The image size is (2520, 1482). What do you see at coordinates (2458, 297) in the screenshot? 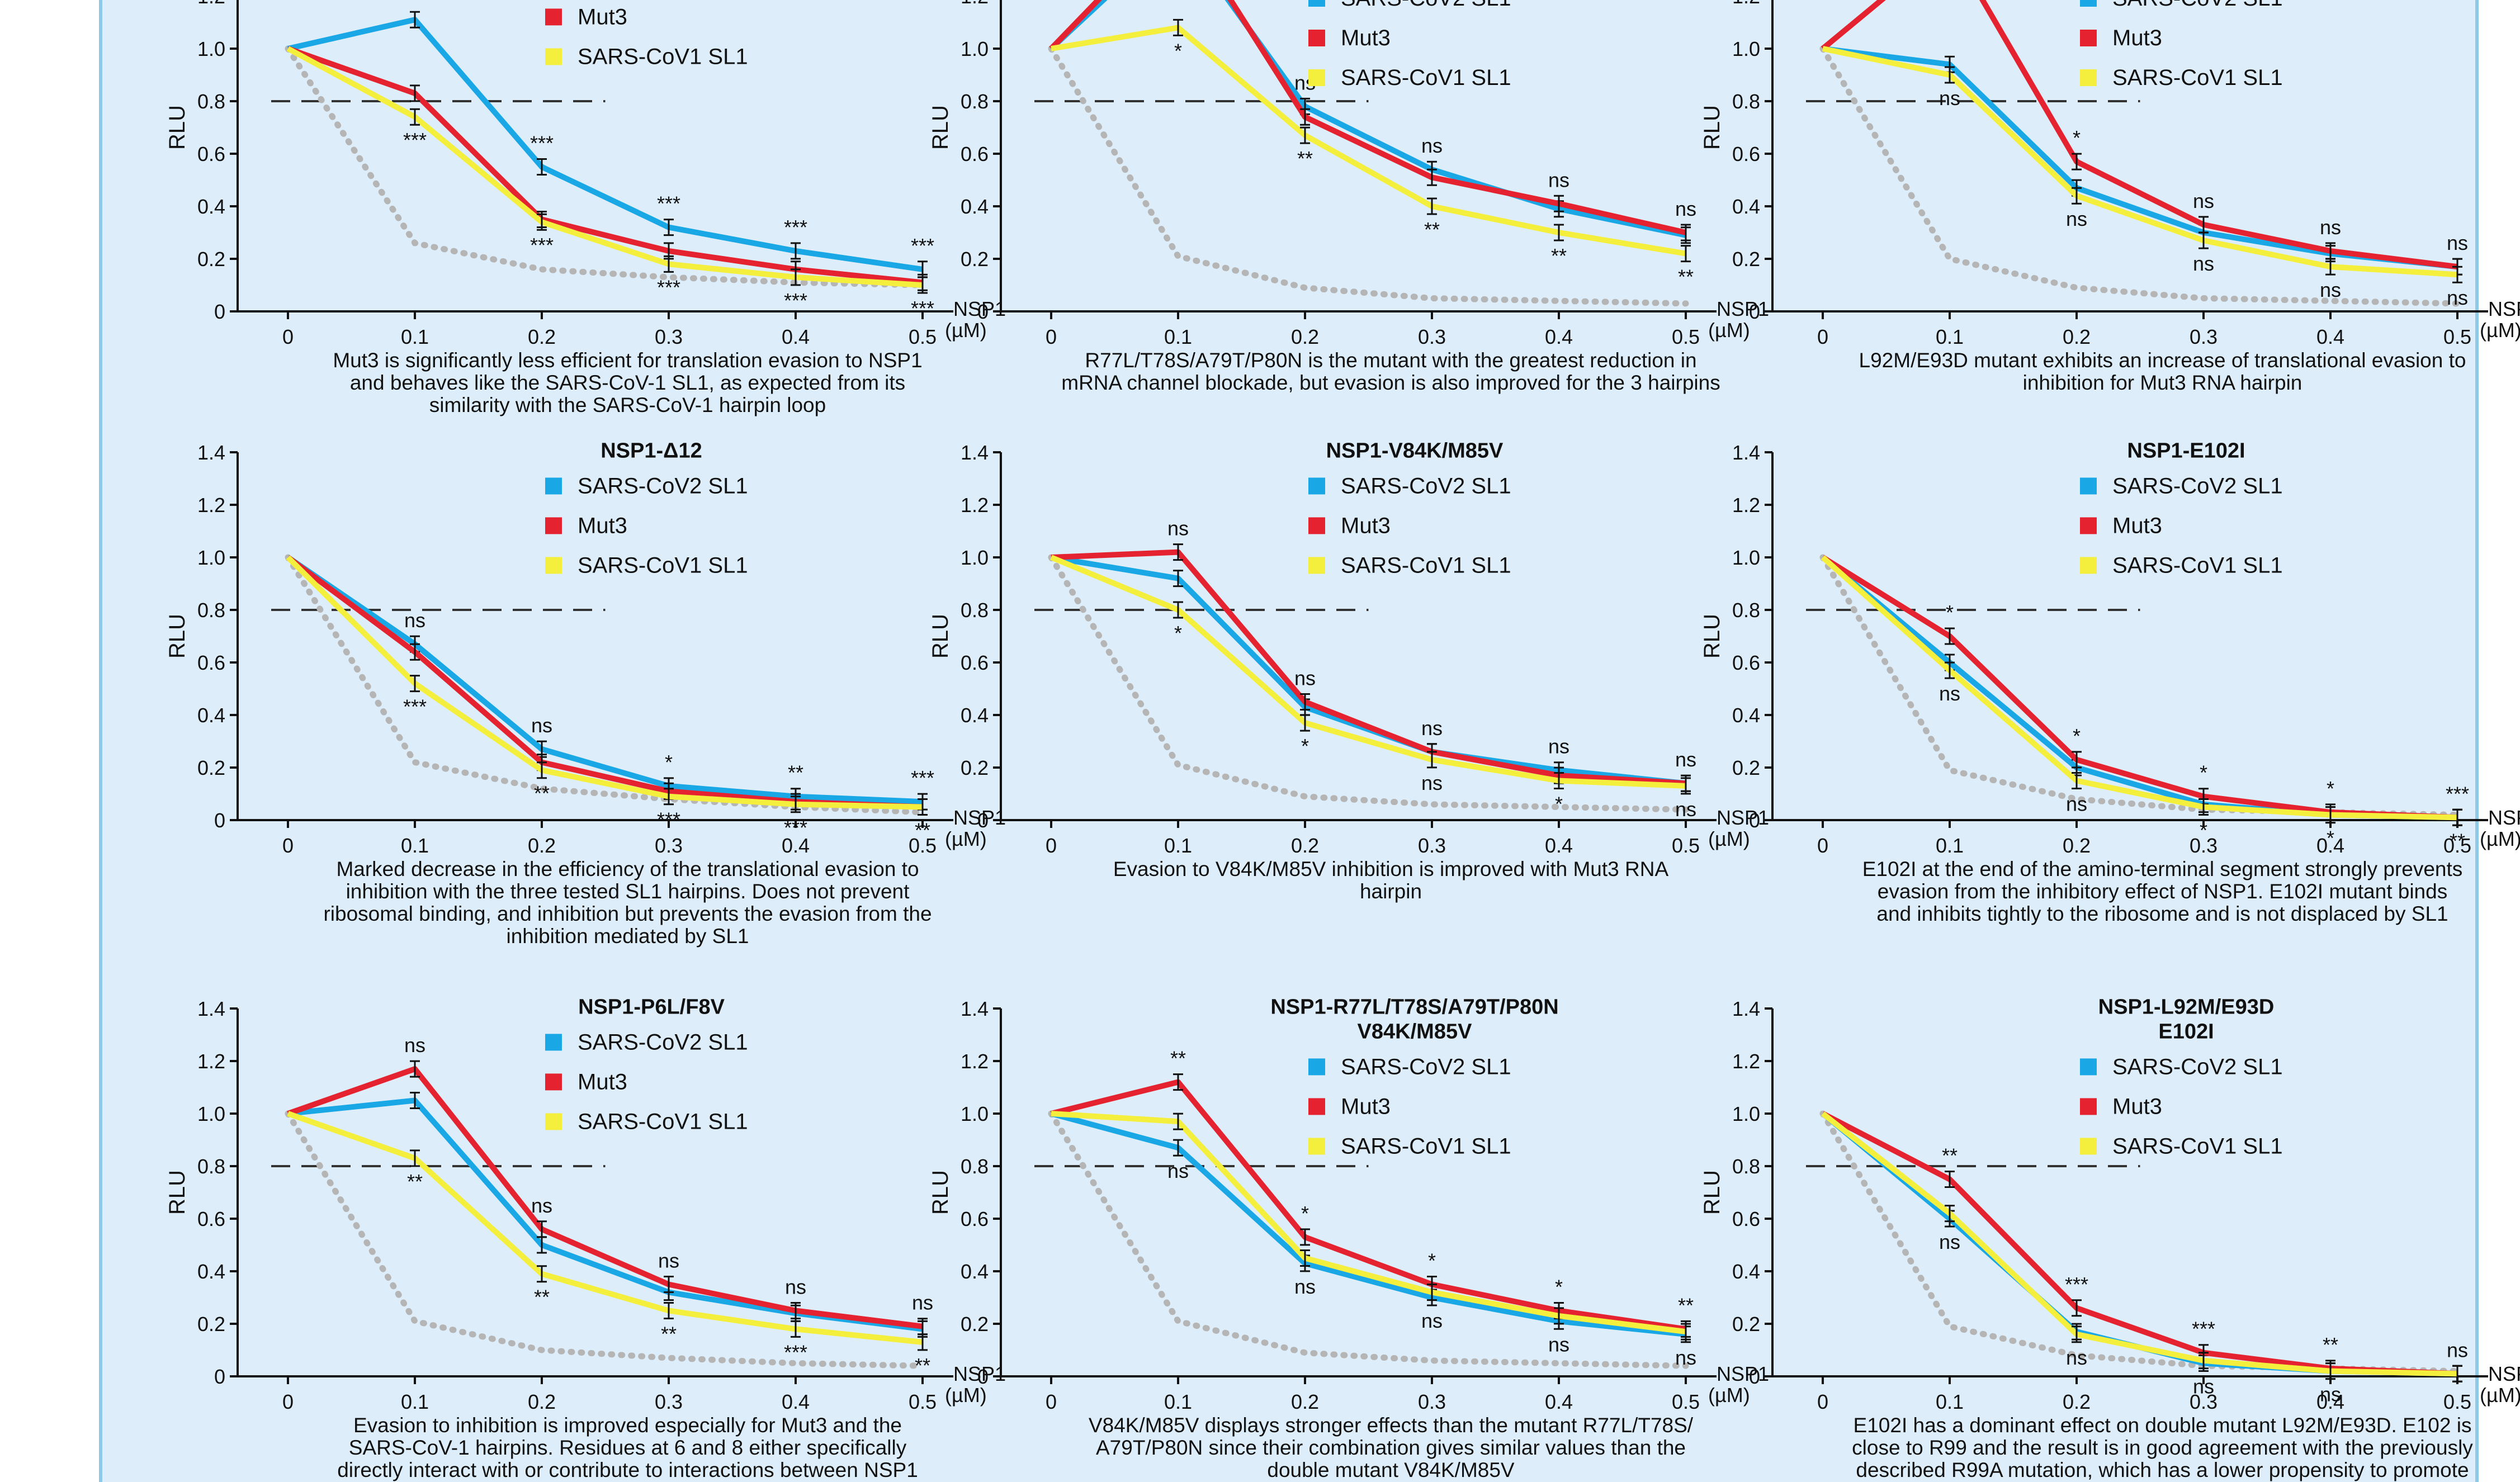
I see `significance-label-cov1: ns` at bounding box center [2458, 297].